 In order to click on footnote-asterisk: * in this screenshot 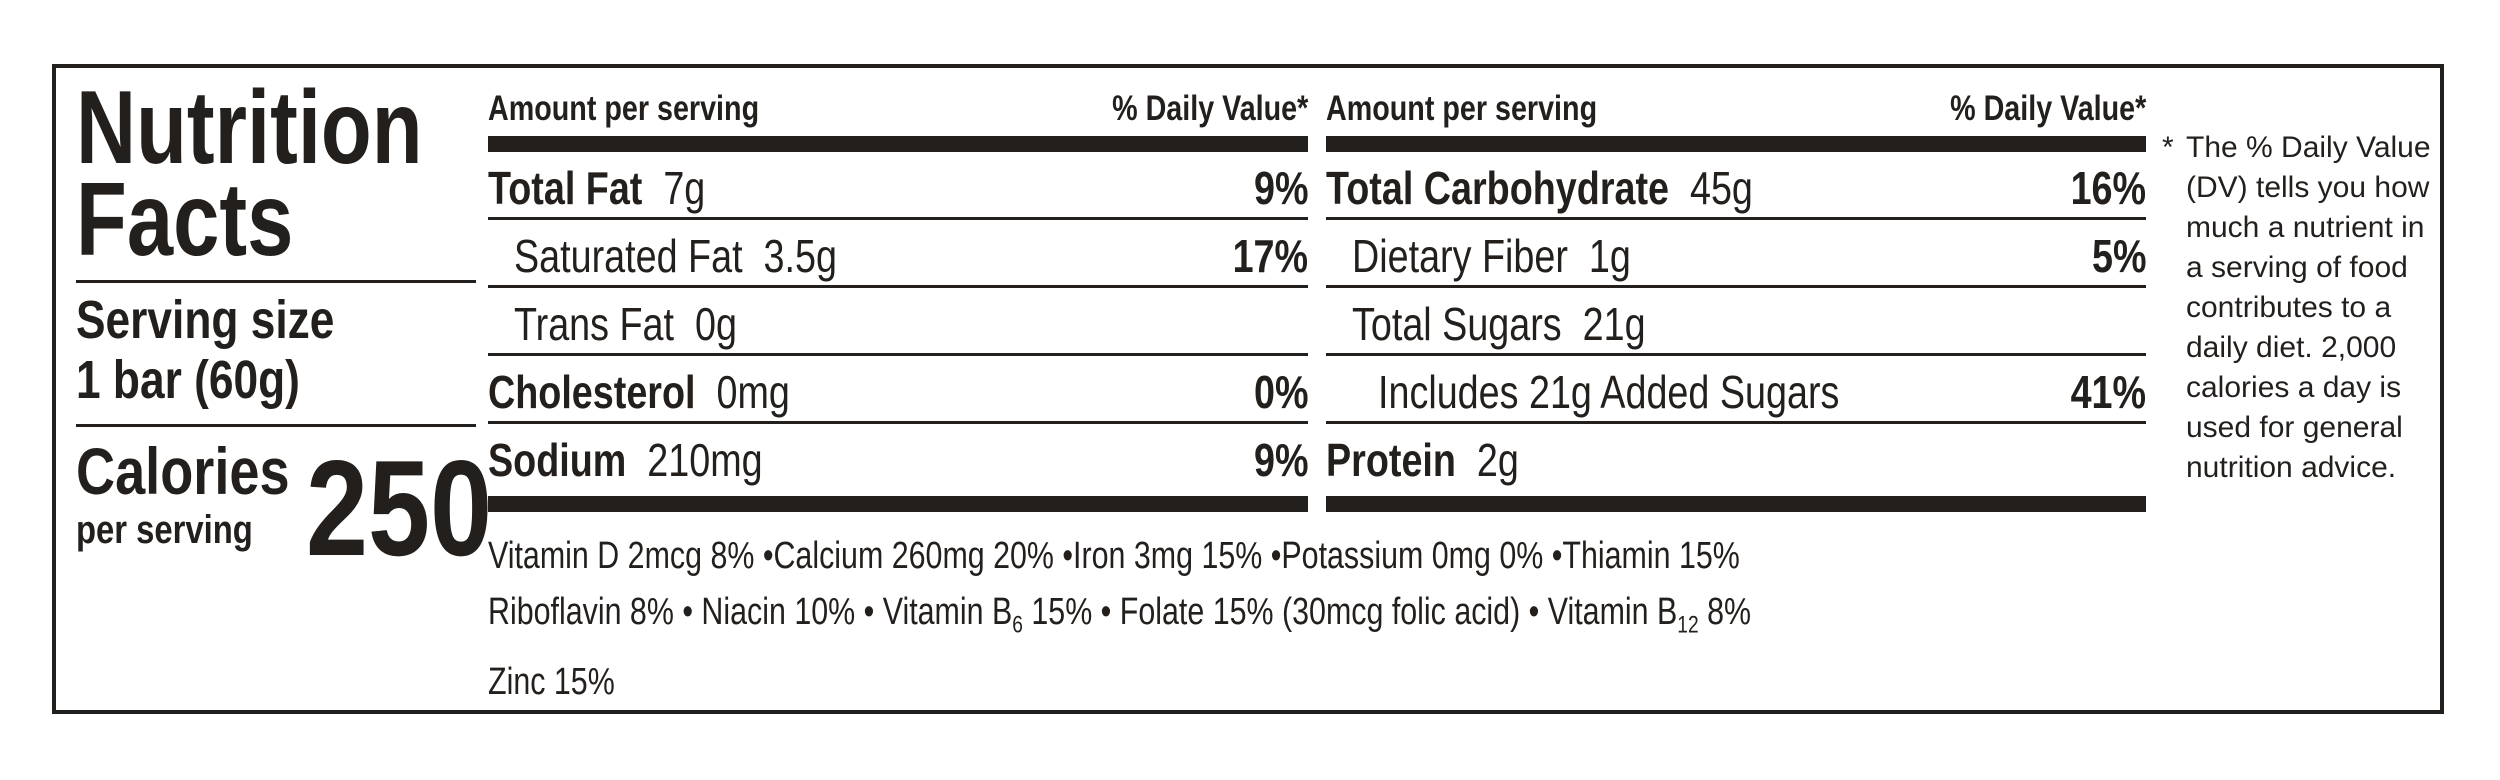, I will do `click(2168, 147)`.